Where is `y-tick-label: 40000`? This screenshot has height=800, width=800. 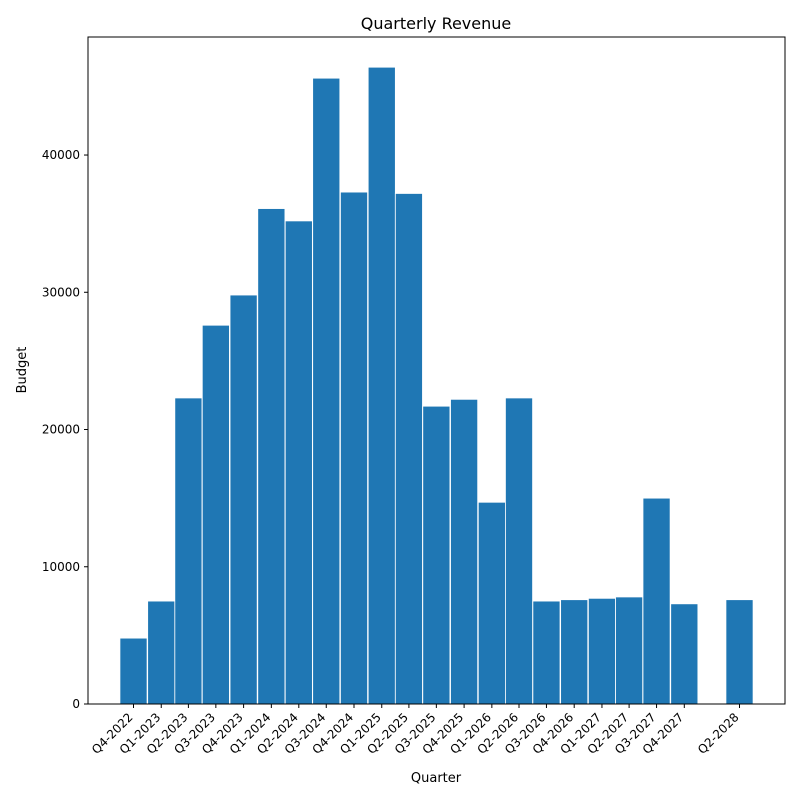 y-tick-label: 40000 is located at coordinates (61, 155).